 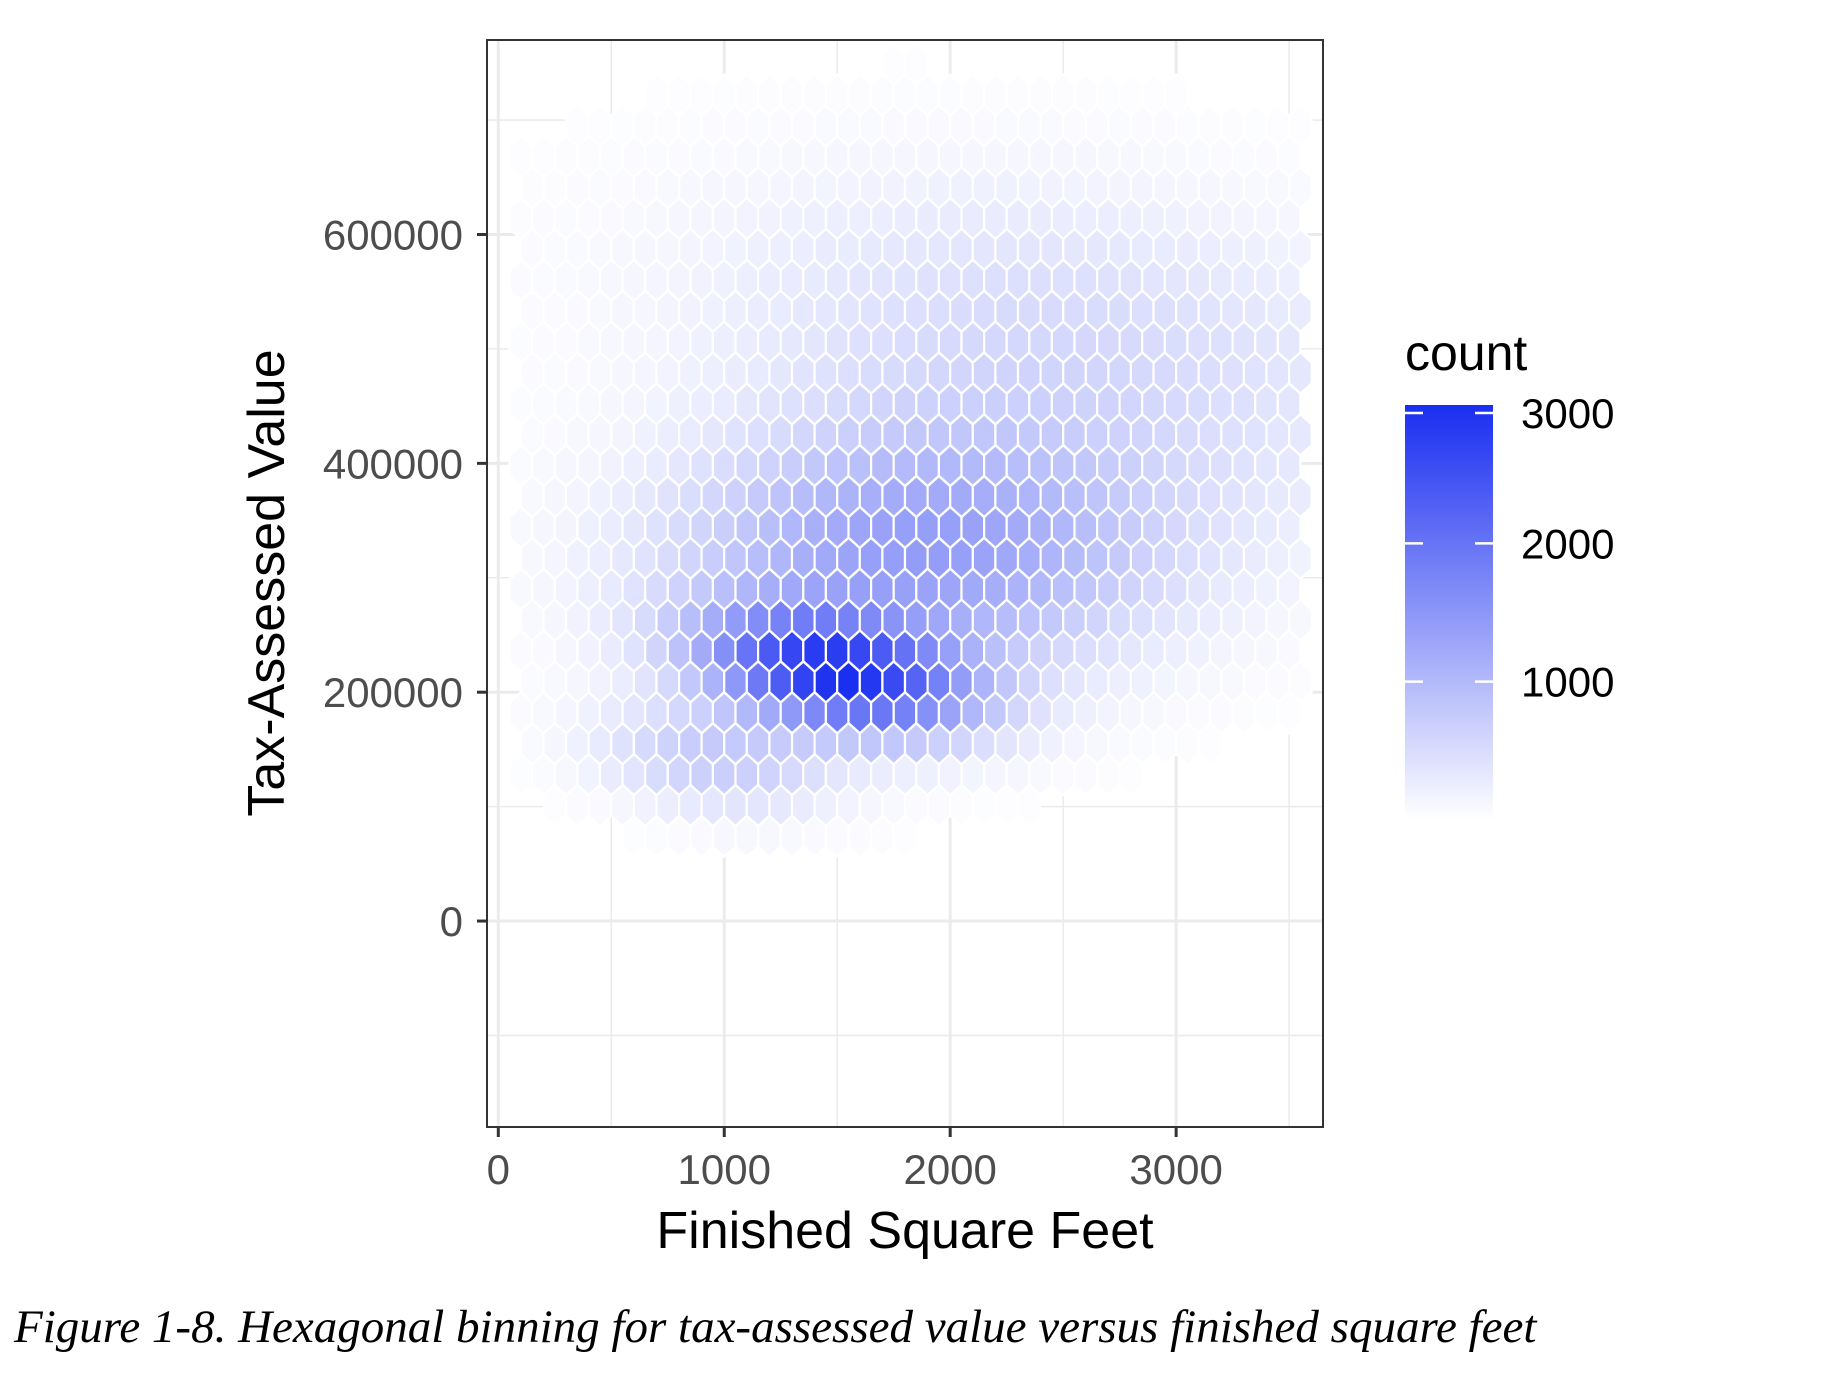 I want to click on y-tick-label: 400000, so click(x=393, y=463).